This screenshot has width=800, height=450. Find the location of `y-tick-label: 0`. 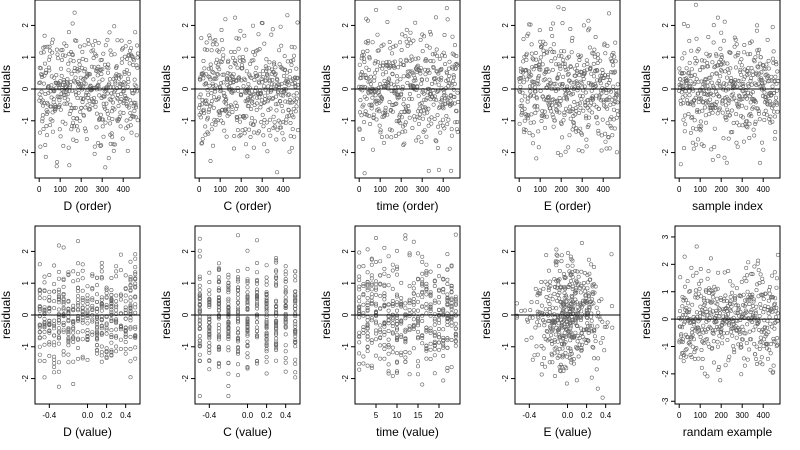

y-tick-label: 0 is located at coordinates (25, 314).